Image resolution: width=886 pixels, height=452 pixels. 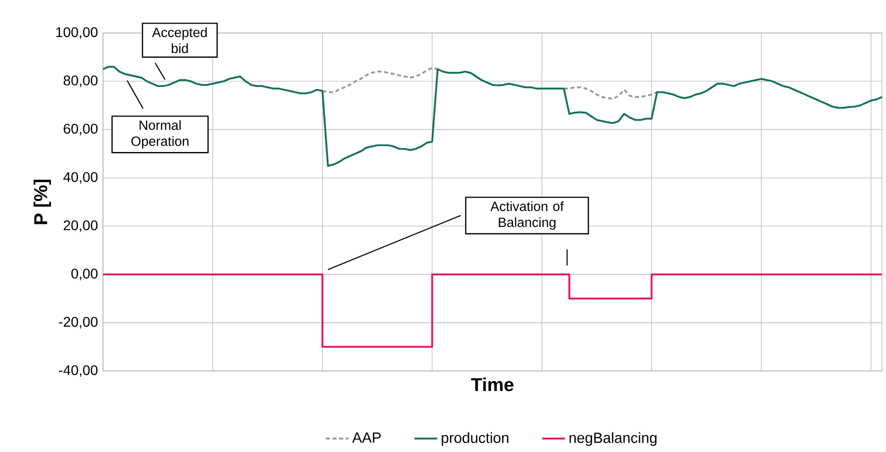 I want to click on annotation: Activation of Balancing, so click(x=527, y=215).